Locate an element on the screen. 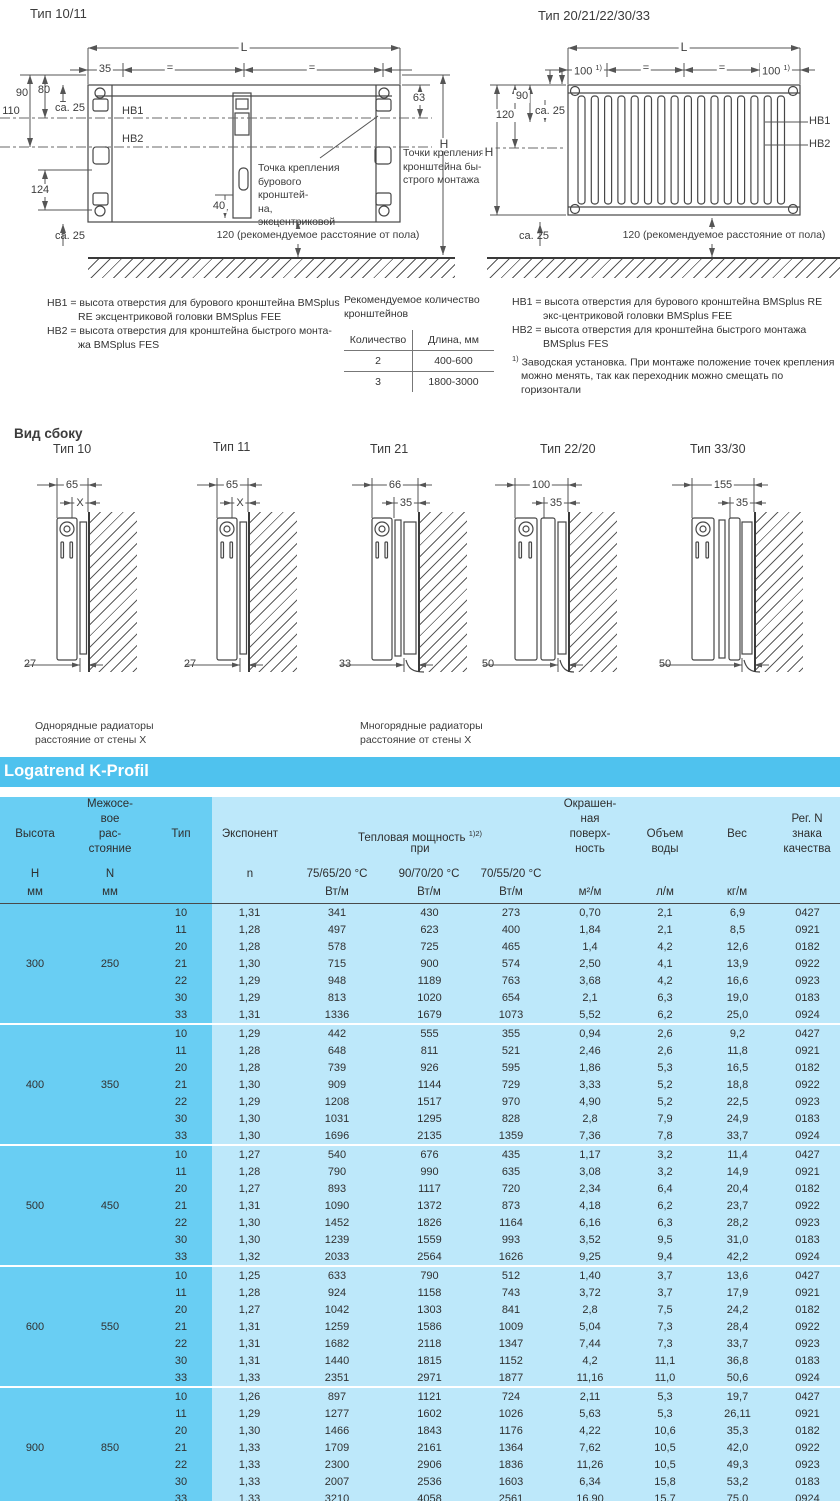 This screenshot has height=1501, width=840. cell-reg: 0183 is located at coordinates (807, 1481).